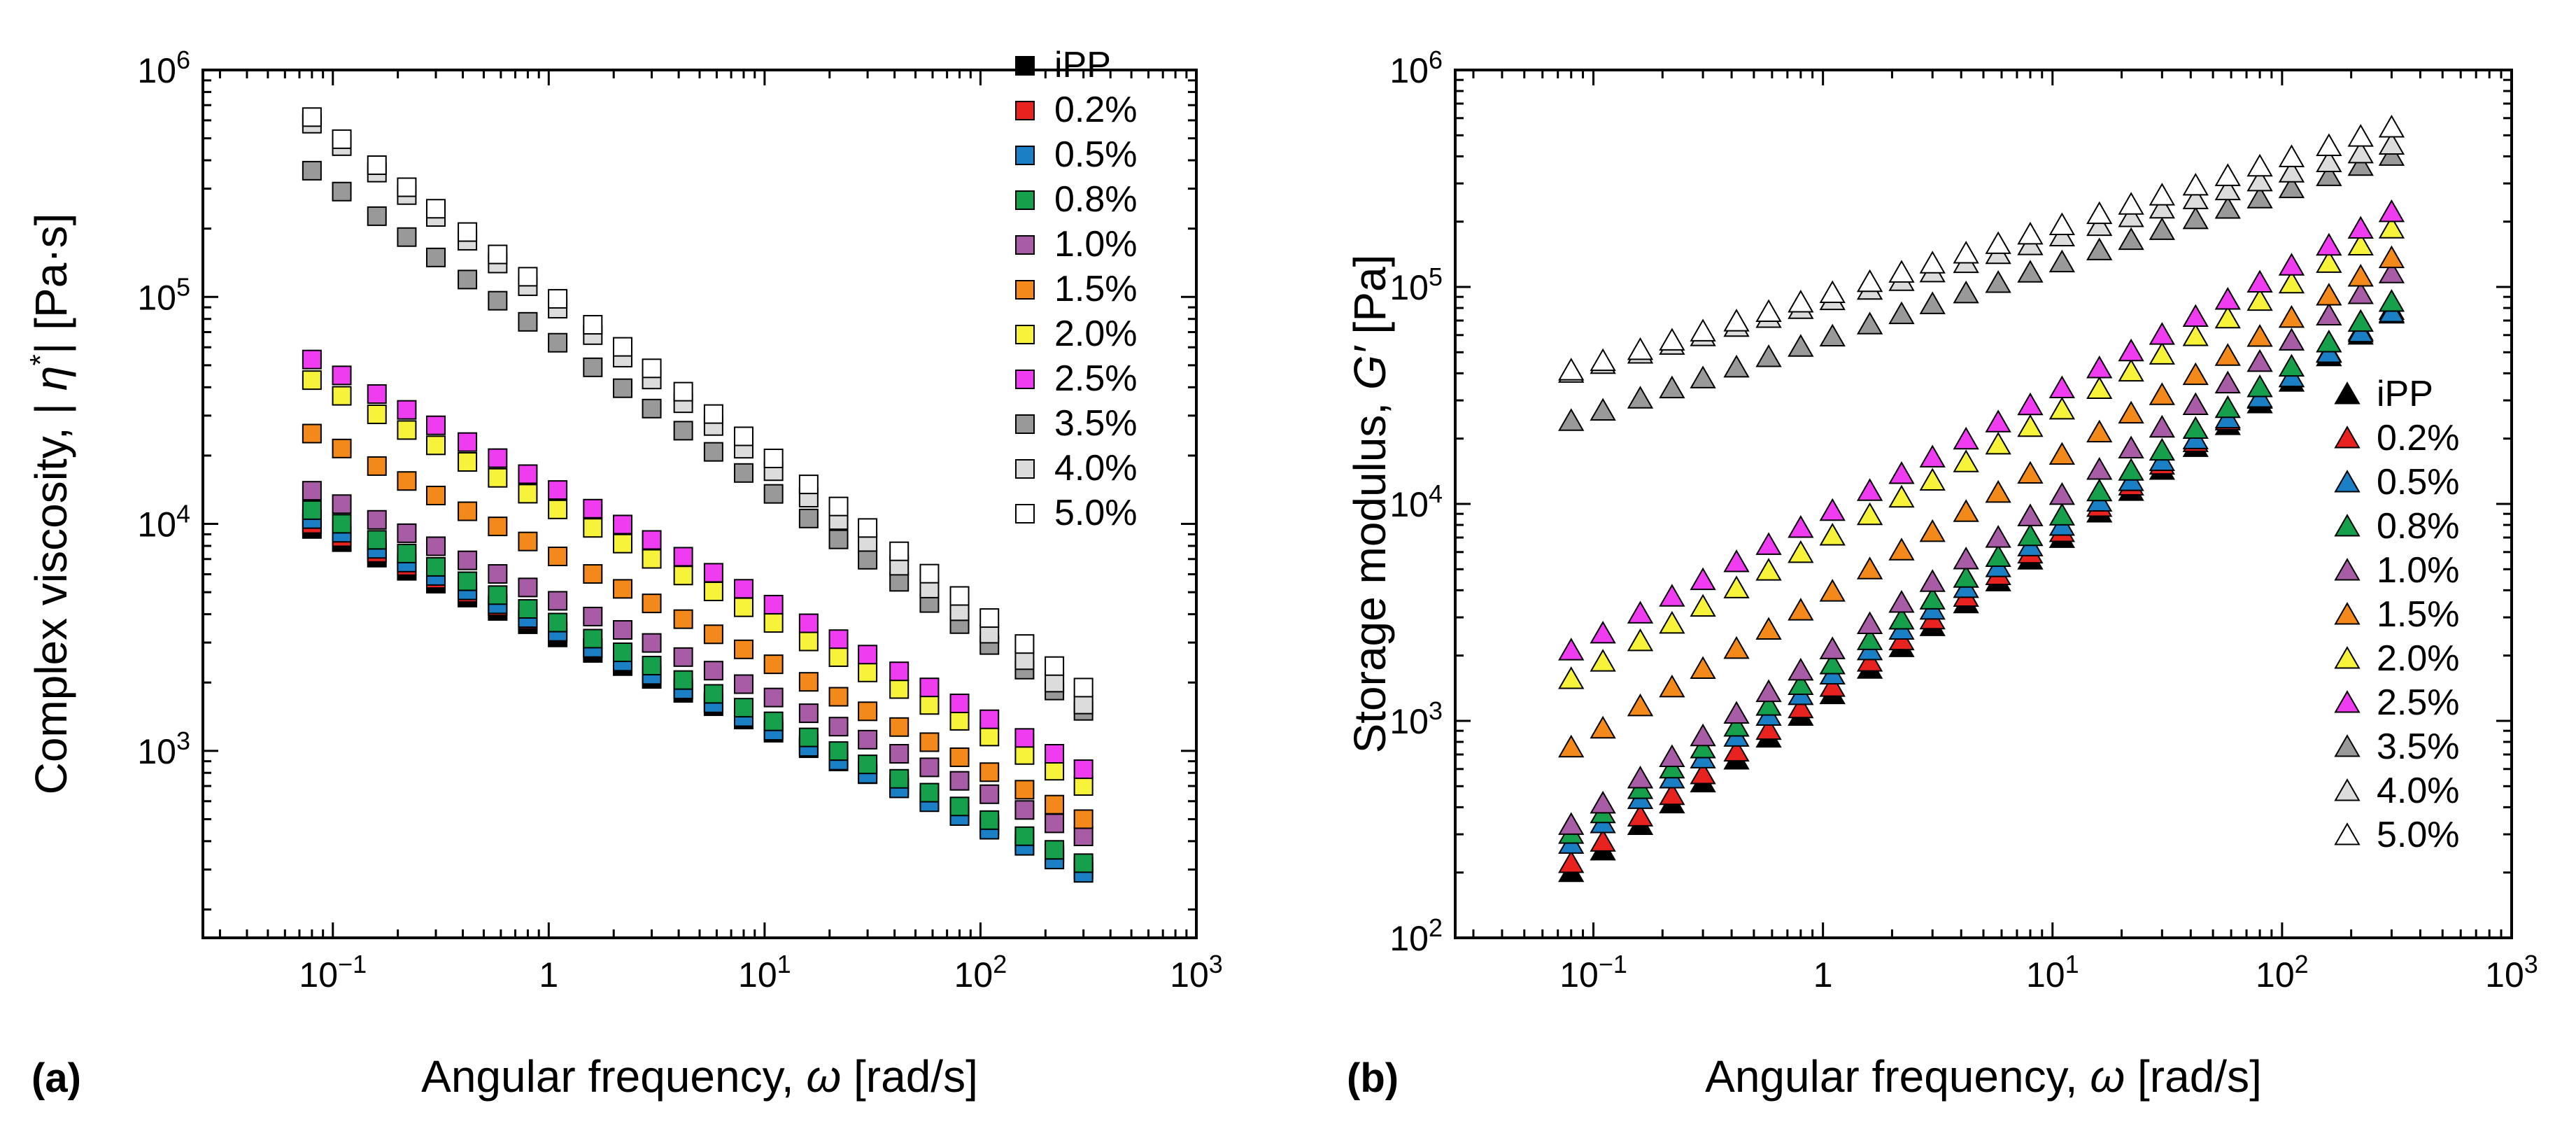  Describe the element at coordinates (1823, 975) in the screenshot. I see `x-tick-label: 1` at that location.